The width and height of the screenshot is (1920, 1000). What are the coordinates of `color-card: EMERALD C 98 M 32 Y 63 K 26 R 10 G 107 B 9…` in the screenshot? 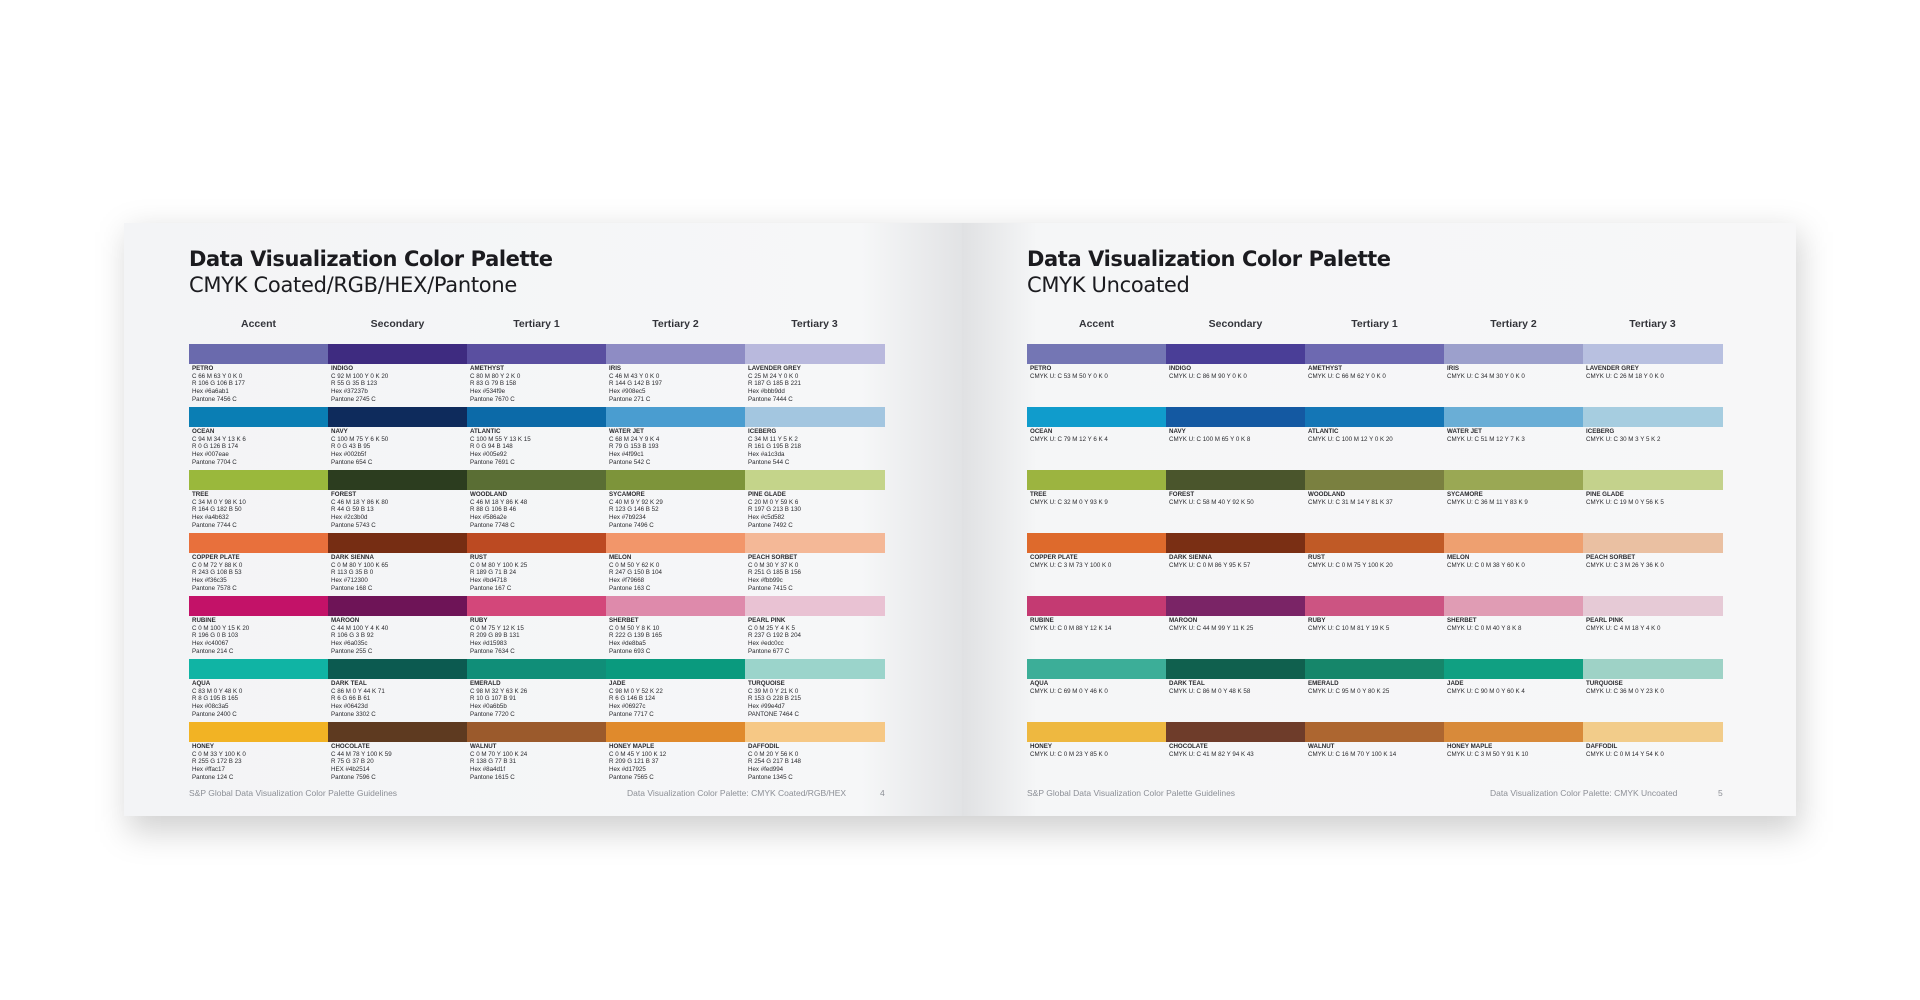 It's located at (537, 689).